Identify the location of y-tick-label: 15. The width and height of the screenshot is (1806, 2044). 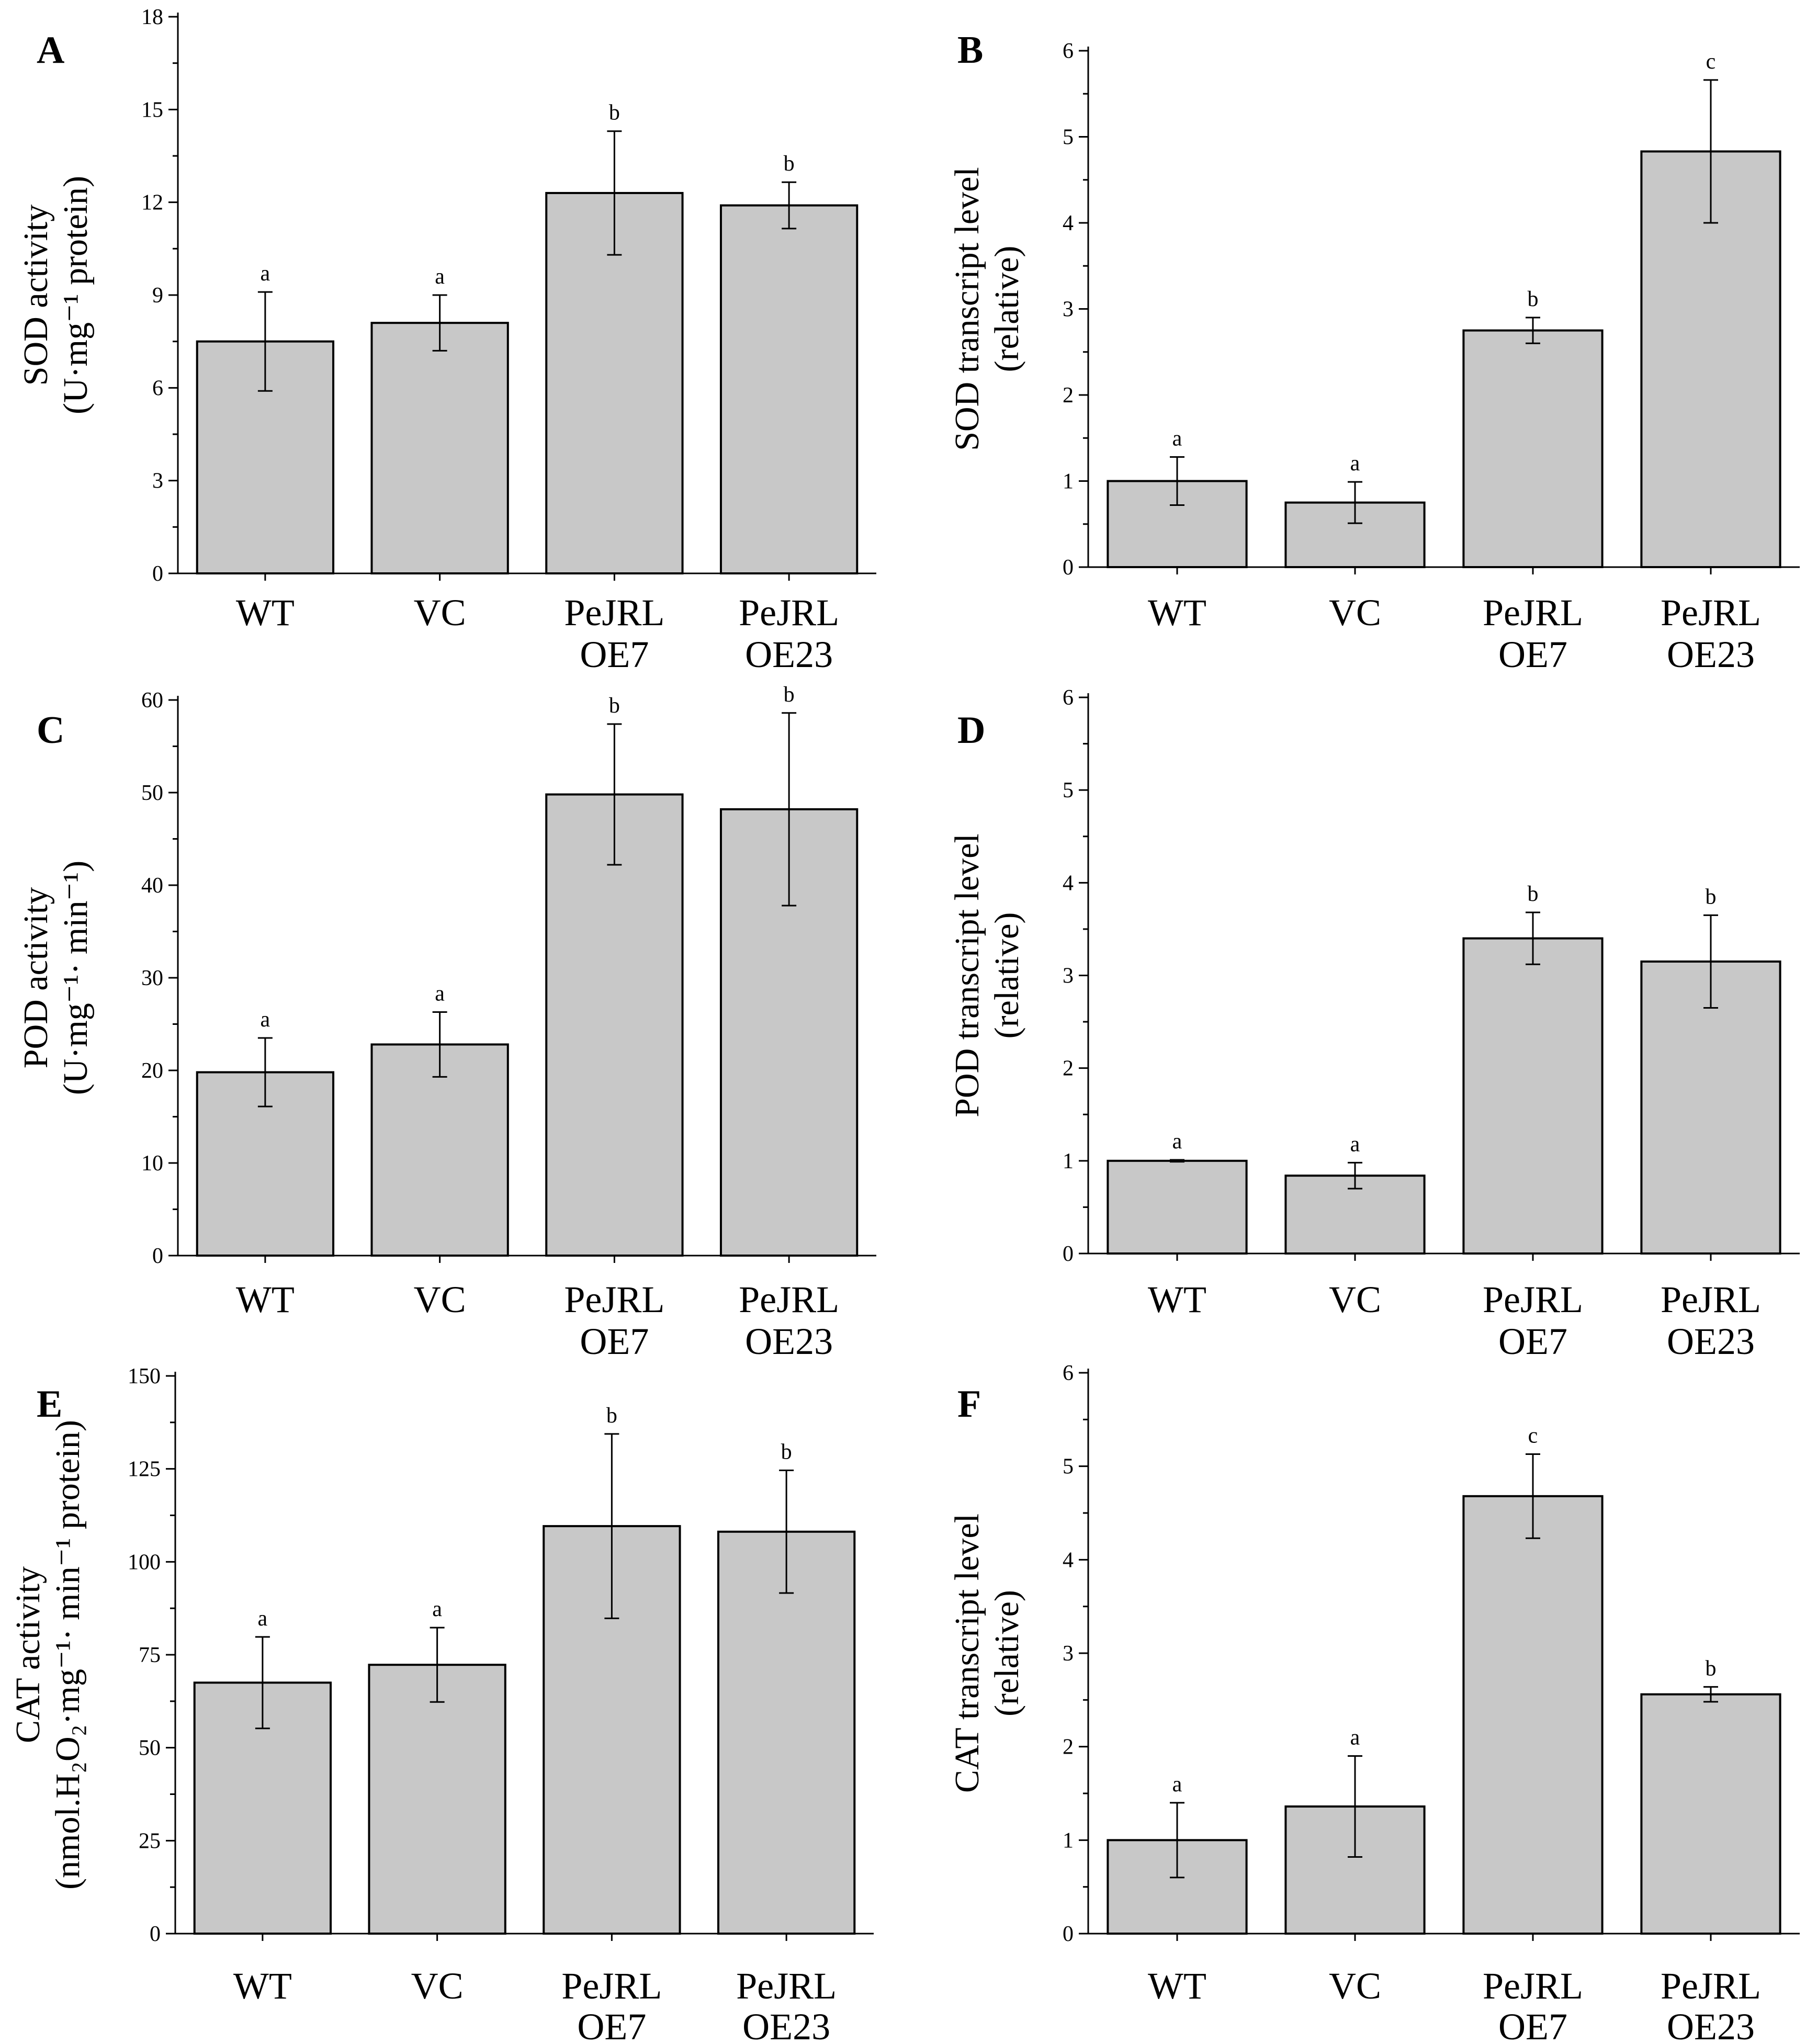
(152, 110).